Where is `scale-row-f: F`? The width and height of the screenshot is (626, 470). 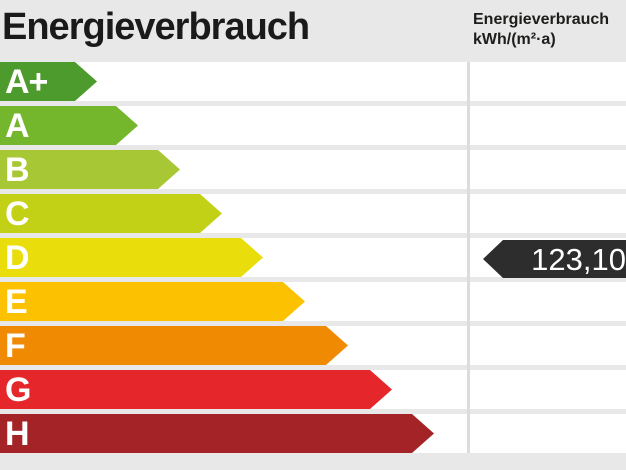
scale-row-f: F is located at coordinates (313, 345).